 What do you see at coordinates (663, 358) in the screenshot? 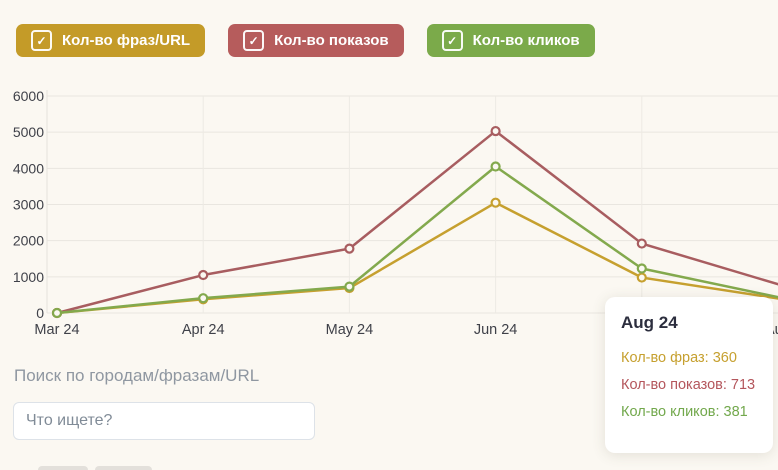
I see `tooltip-item-label: Кол-во фраз` at bounding box center [663, 358].